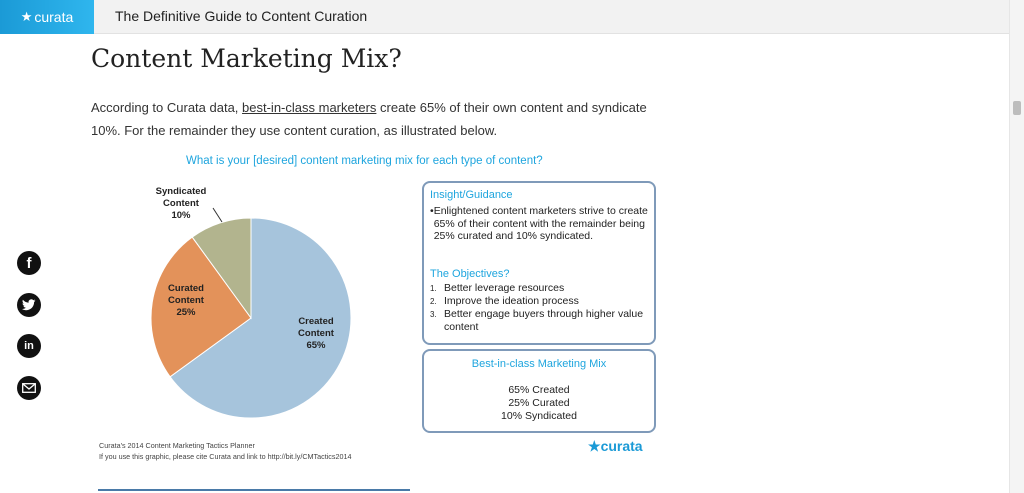 The width and height of the screenshot is (1024, 493). What do you see at coordinates (615, 446) in the screenshot?
I see `curata-logo: ★curata` at bounding box center [615, 446].